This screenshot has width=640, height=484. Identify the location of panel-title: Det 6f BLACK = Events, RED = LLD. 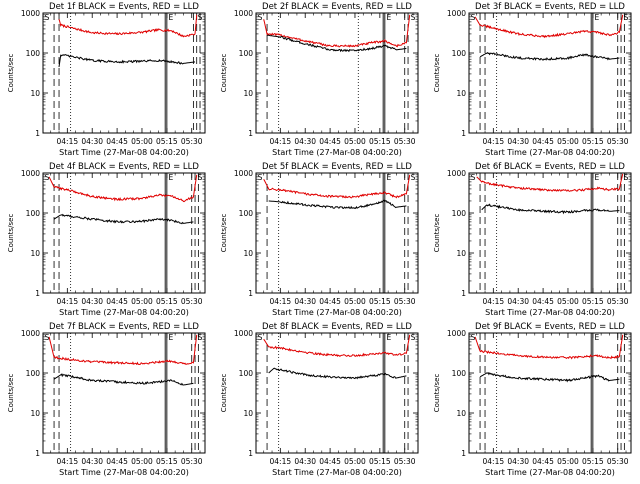
(550, 167).